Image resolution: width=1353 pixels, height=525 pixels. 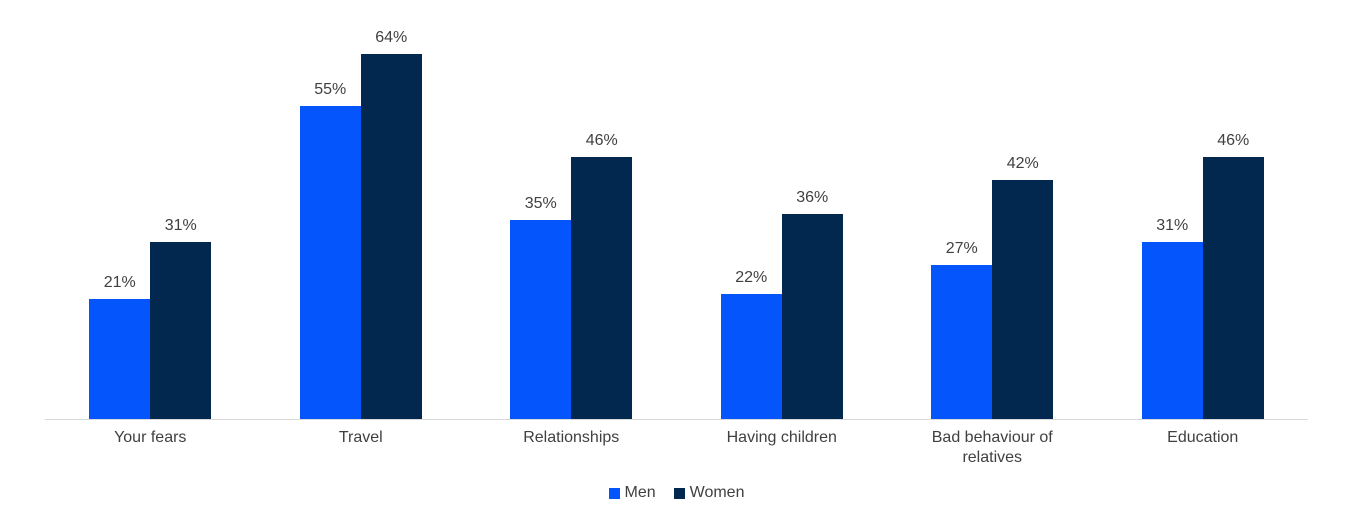 I want to click on category-label-text: Education, so click(x=1203, y=437).